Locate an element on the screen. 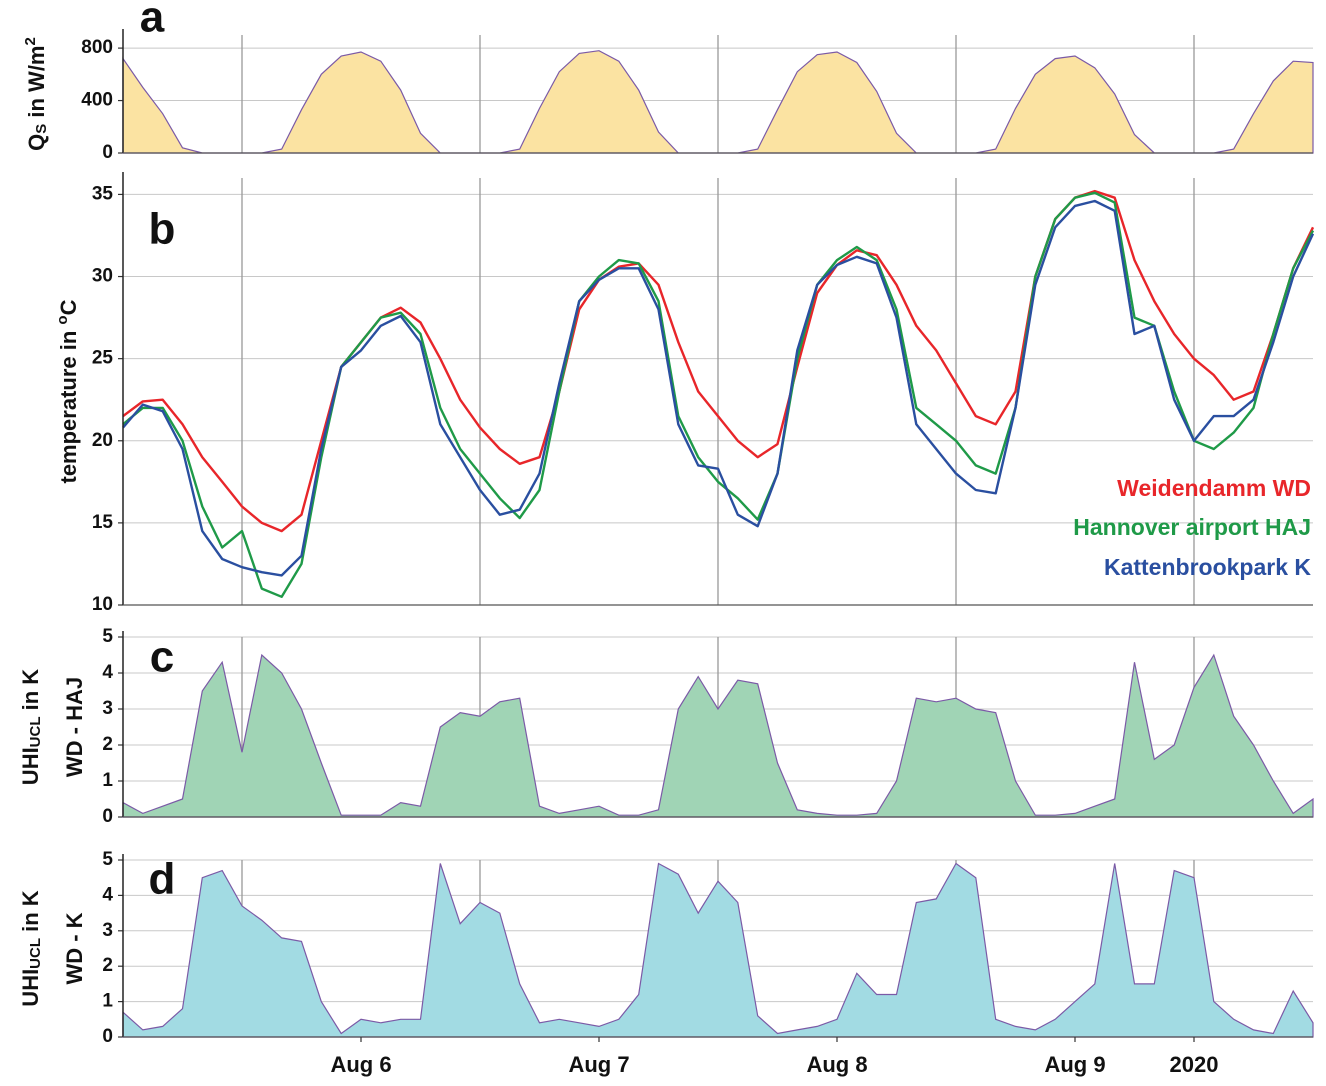 This screenshot has height=1086, width=1326. y-tick-label: 400 is located at coordinates (97, 100).